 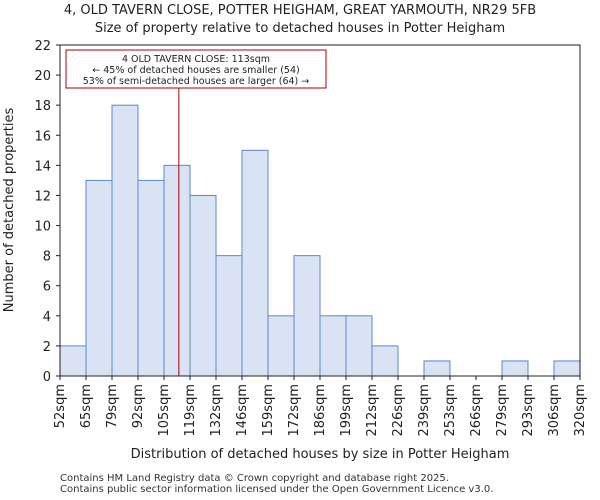 What do you see at coordinates (42, 46) in the screenshot?
I see `y-tick-label: 22` at bounding box center [42, 46].